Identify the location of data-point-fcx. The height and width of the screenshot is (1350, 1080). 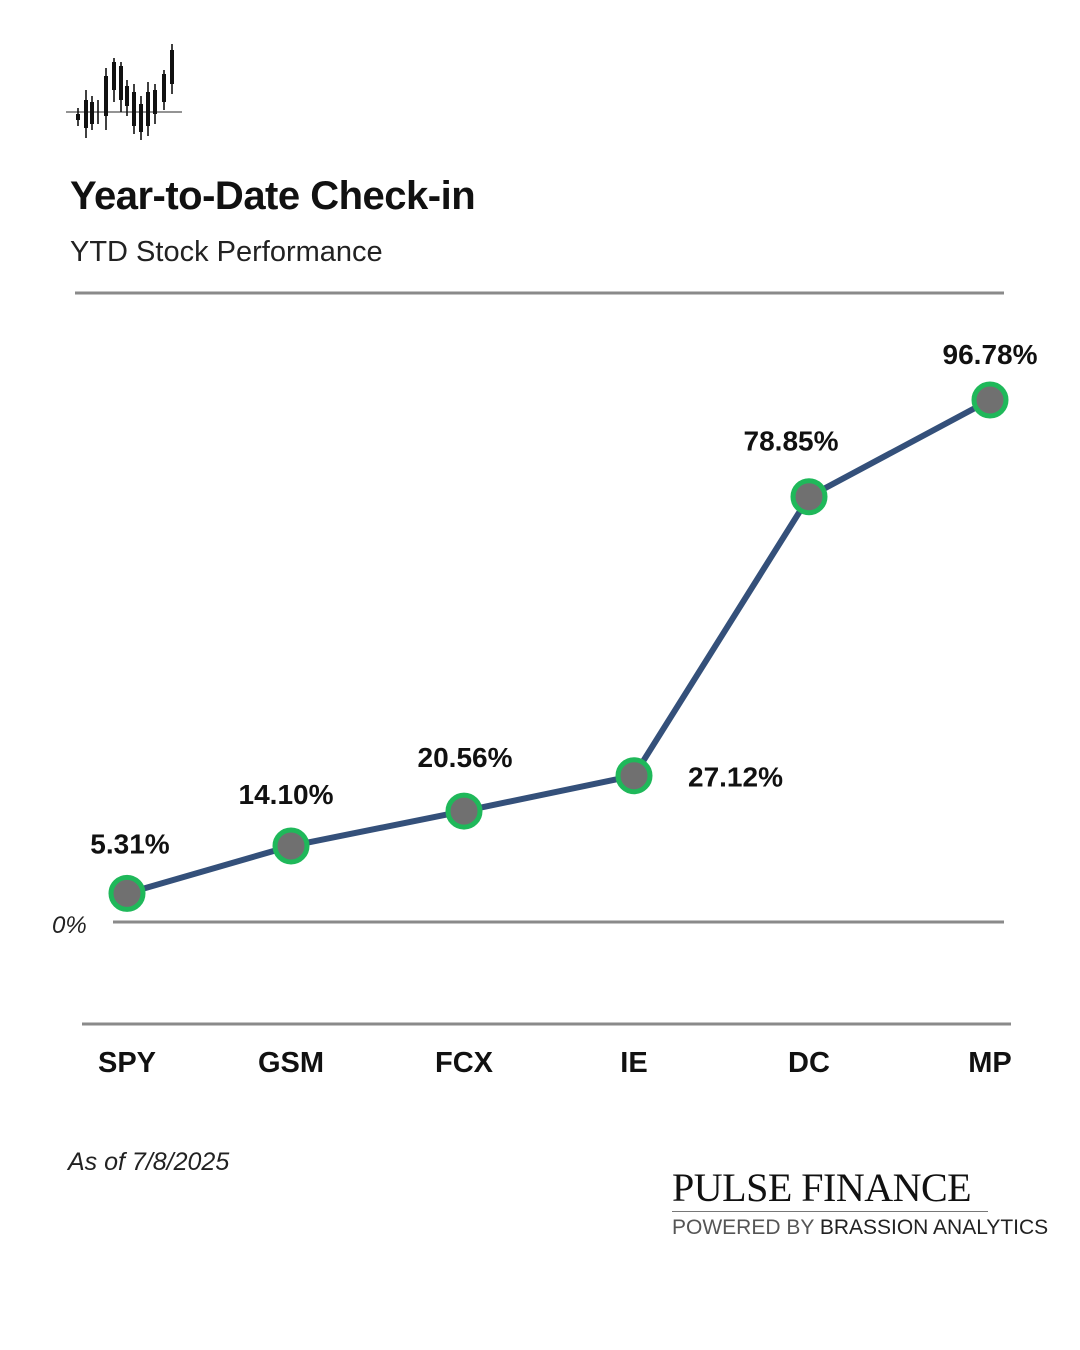
(464, 811).